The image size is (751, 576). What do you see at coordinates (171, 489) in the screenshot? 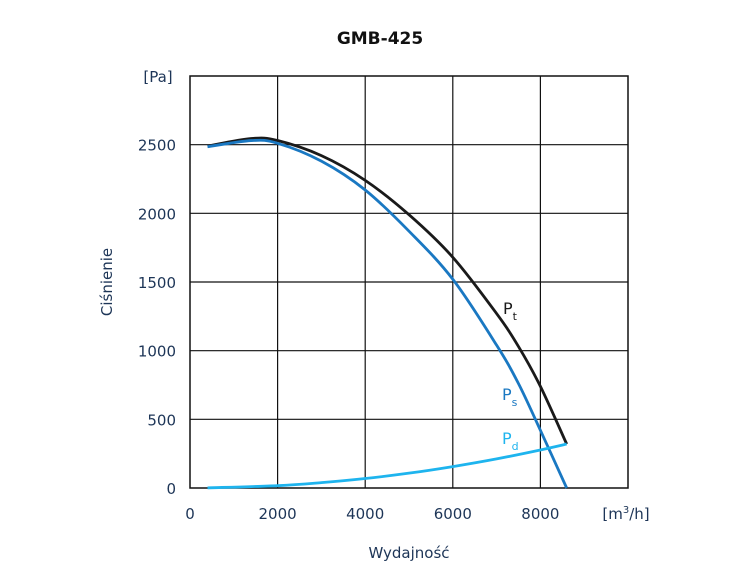
I see `y-tick-label: 0` at bounding box center [171, 489].